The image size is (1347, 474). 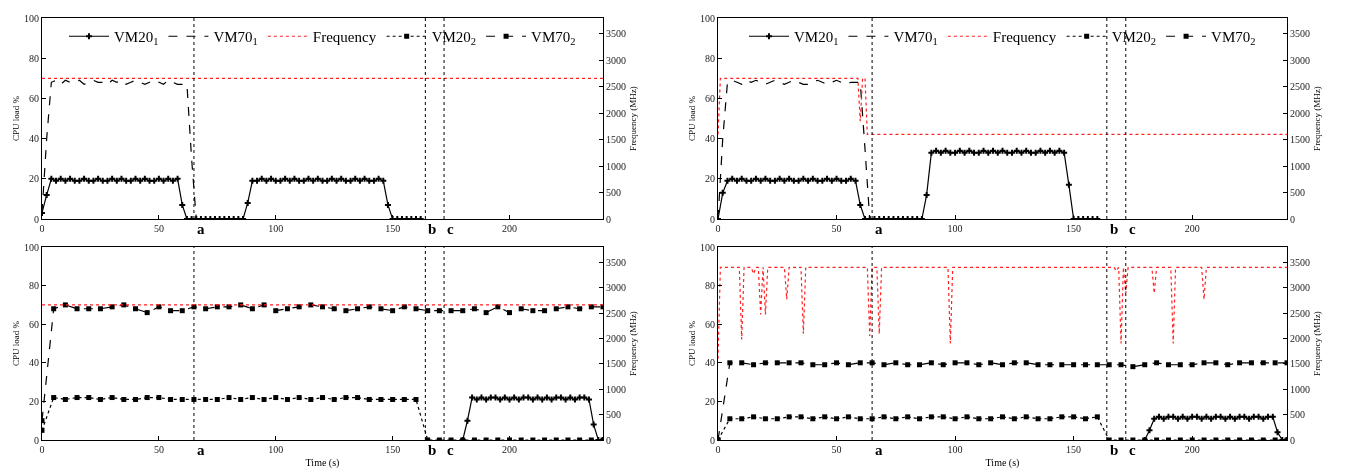 What do you see at coordinates (136, 38) in the screenshot?
I see `legend-label: VM20$_{1}$` at bounding box center [136, 38].